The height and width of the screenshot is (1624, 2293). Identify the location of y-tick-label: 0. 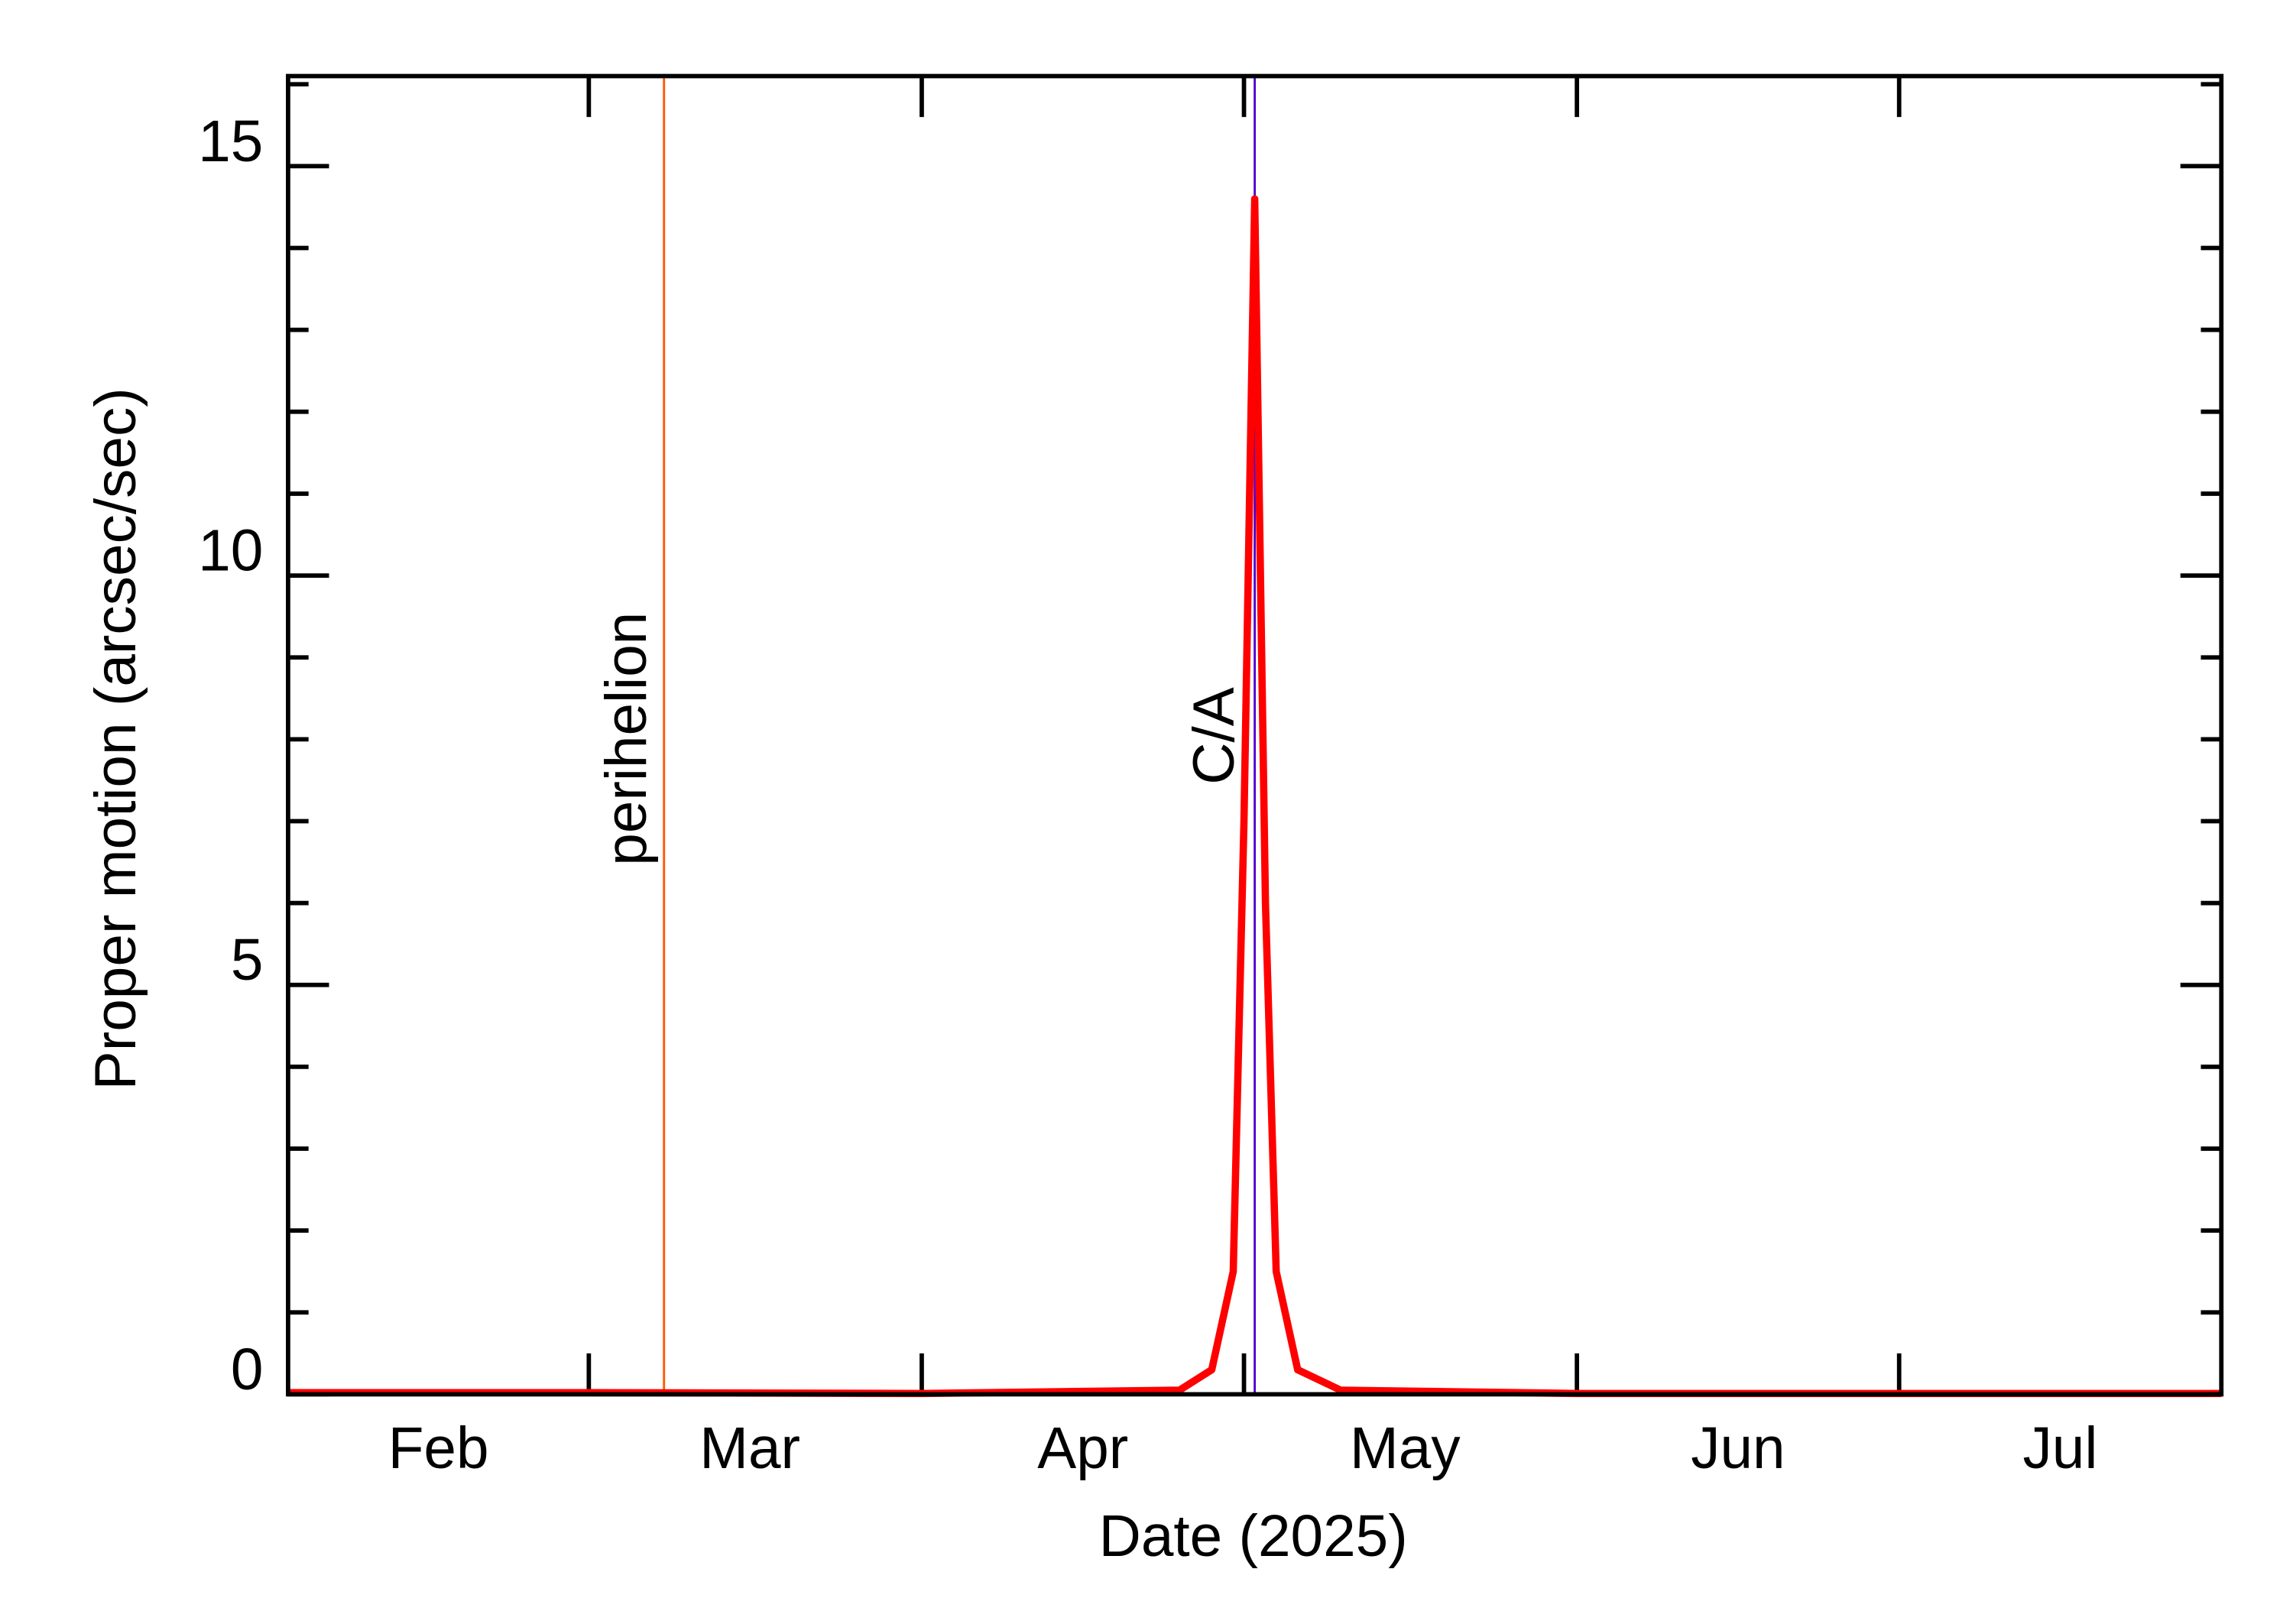
(247, 1369).